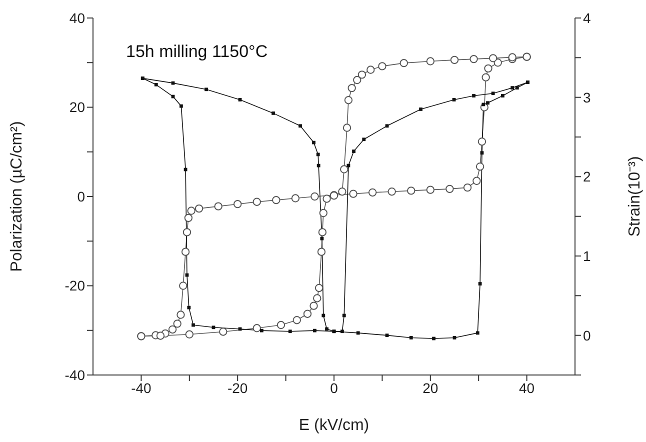  What do you see at coordinates (334, 388) in the screenshot?
I see `x-tick-label: 0` at bounding box center [334, 388].